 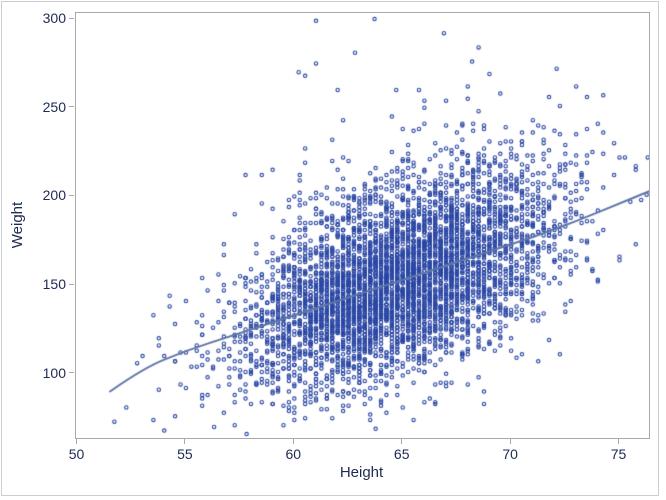 What do you see at coordinates (361, 472) in the screenshot?
I see `x-axis-label: Height` at bounding box center [361, 472].